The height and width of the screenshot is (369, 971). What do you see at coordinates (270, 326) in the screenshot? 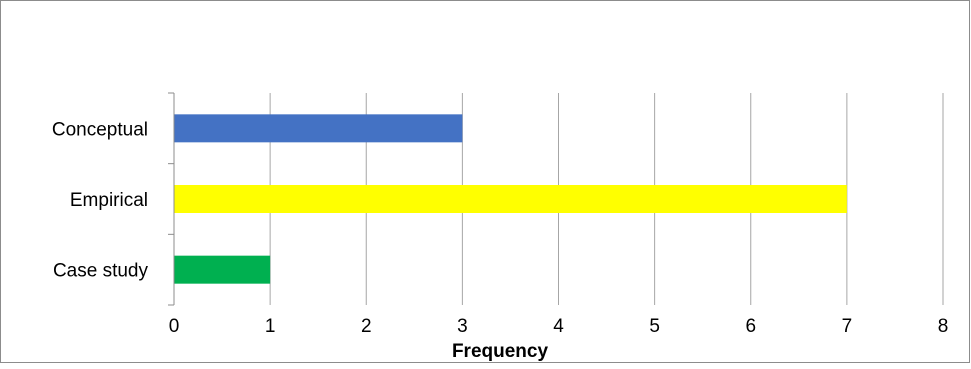
I see `x-tick-label: 1` at bounding box center [270, 326].